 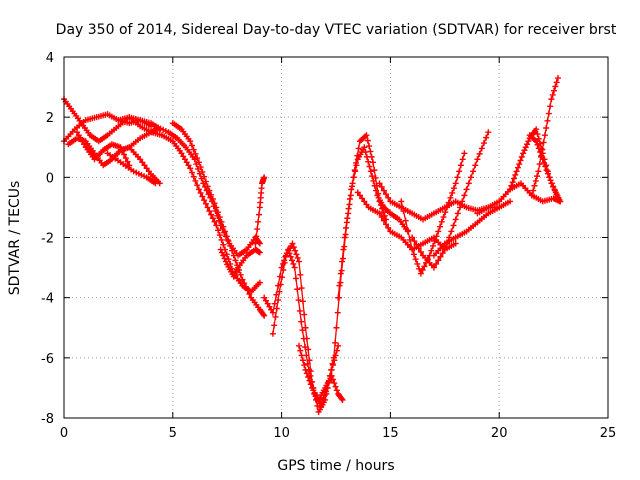 What do you see at coordinates (173, 433) in the screenshot?
I see `x-tick-label: 5` at bounding box center [173, 433].